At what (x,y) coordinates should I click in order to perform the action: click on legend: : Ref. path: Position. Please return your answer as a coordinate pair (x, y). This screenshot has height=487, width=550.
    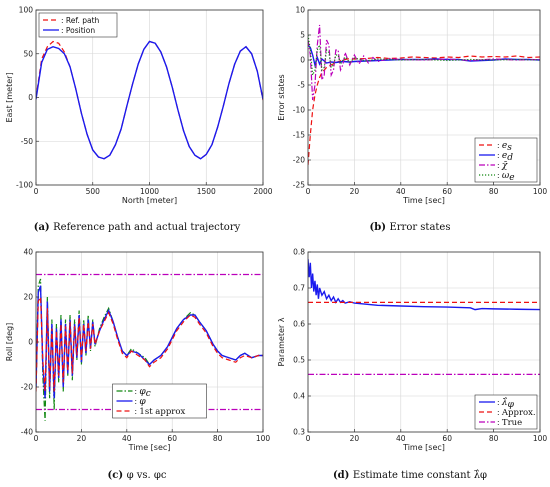
    Looking at the image, I should click on (78, 25).